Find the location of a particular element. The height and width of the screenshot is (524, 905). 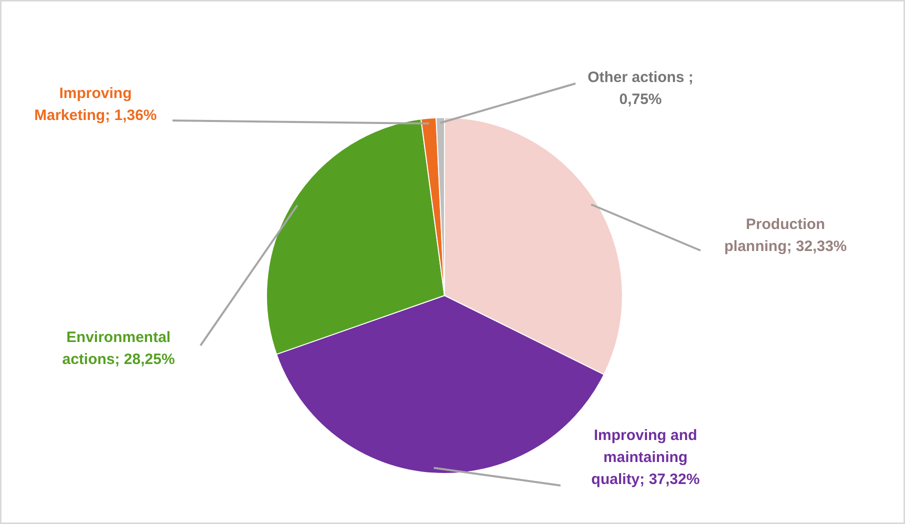

slice-label: Production planning; 32,33% is located at coordinates (785, 235).